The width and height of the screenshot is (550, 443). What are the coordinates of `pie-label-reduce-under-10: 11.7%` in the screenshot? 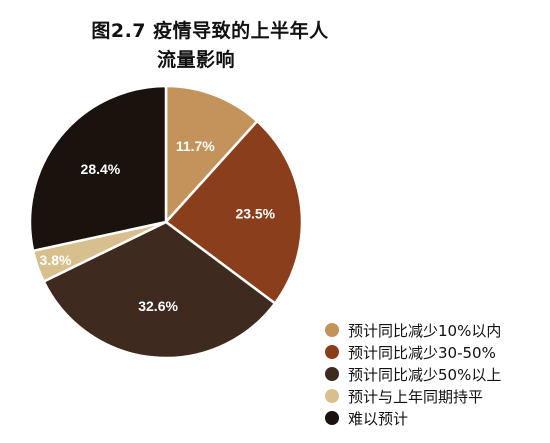 It's located at (195, 146).